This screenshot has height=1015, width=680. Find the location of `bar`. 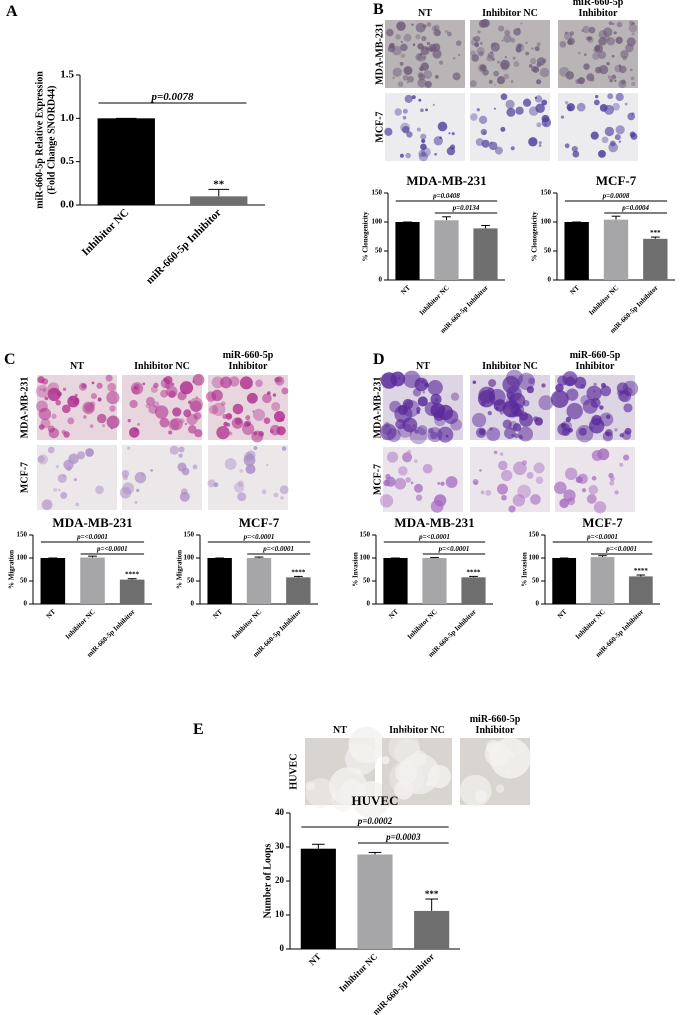

bar is located at coordinates (446, 250).